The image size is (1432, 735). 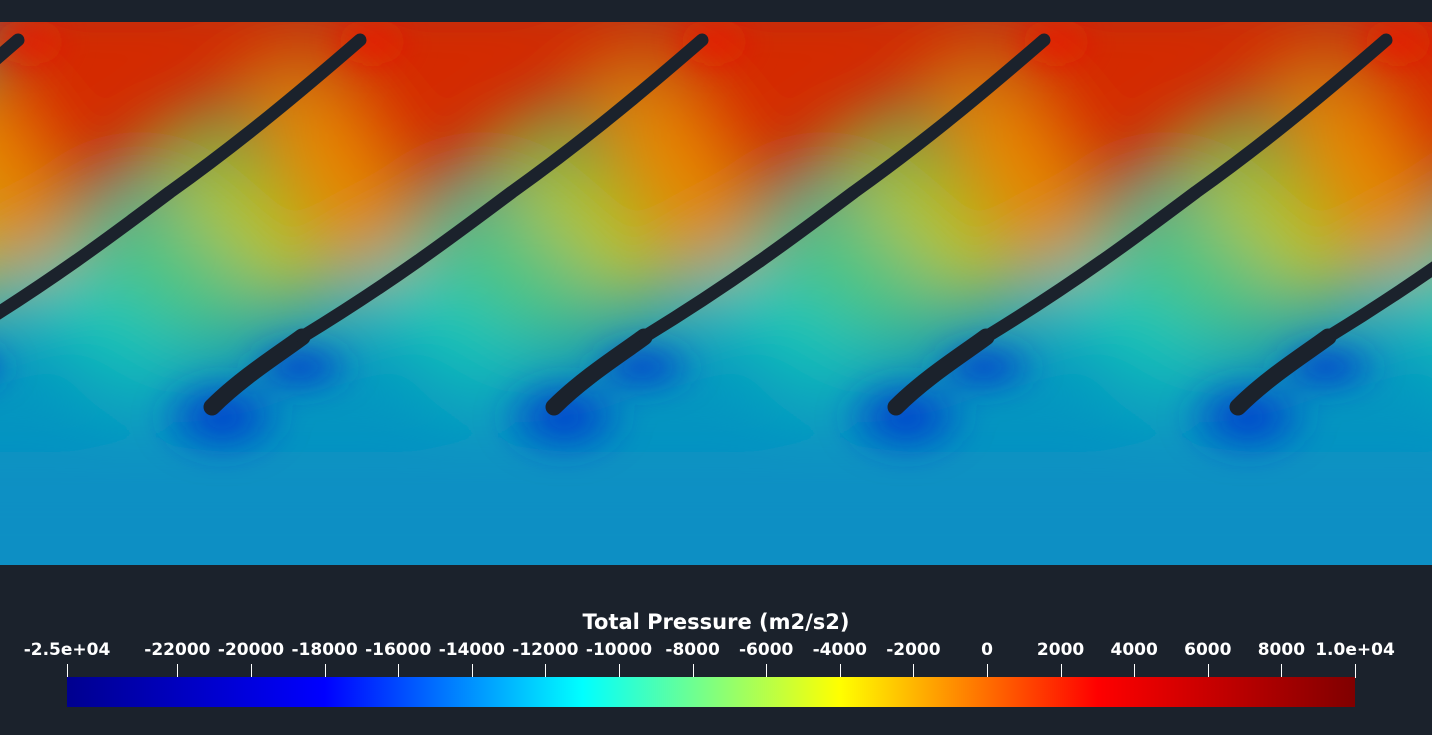 What do you see at coordinates (839, 650) in the screenshot?
I see `colorbar-tick-label: -4000` at bounding box center [839, 650].